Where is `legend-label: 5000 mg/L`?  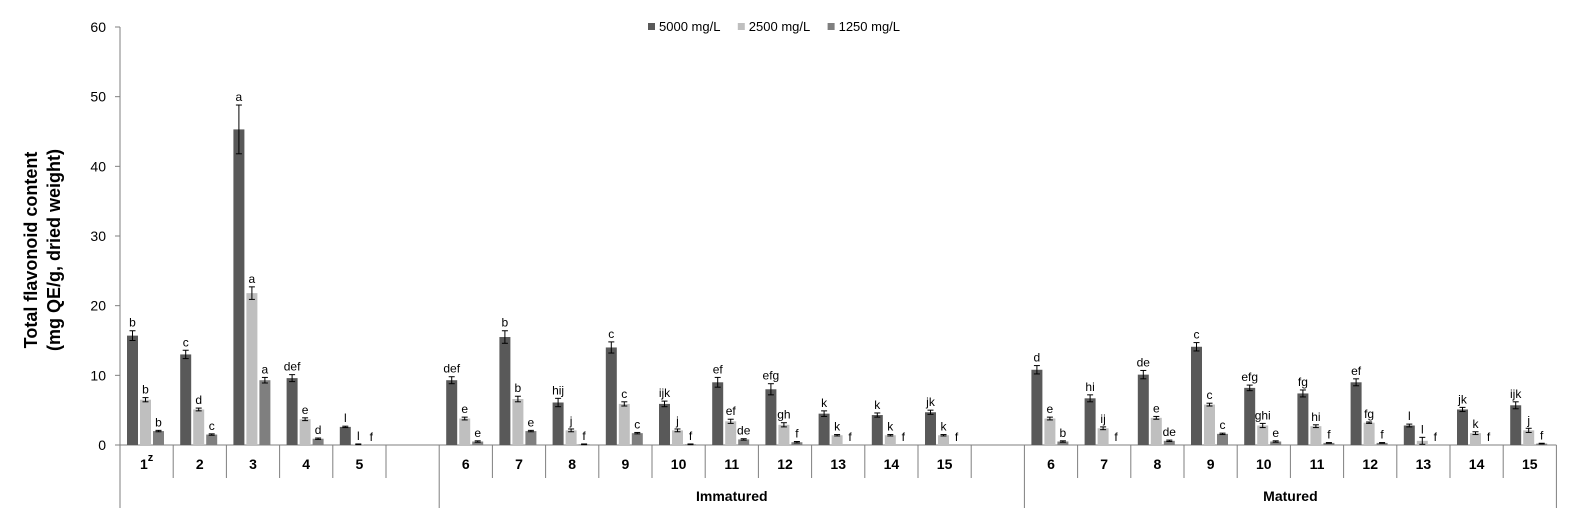 legend-label: 5000 mg/L is located at coordinates (689, 26).